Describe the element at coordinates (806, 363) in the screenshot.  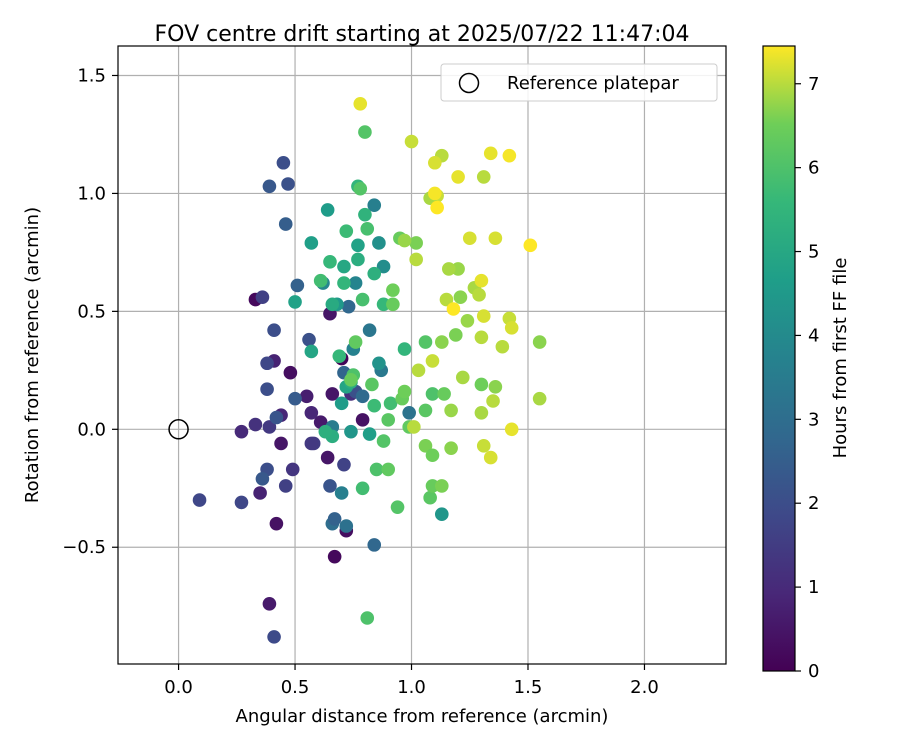
I see `colorbar: 0 1 2 3 4 5 6 7 Hours from first FF file` at that location.